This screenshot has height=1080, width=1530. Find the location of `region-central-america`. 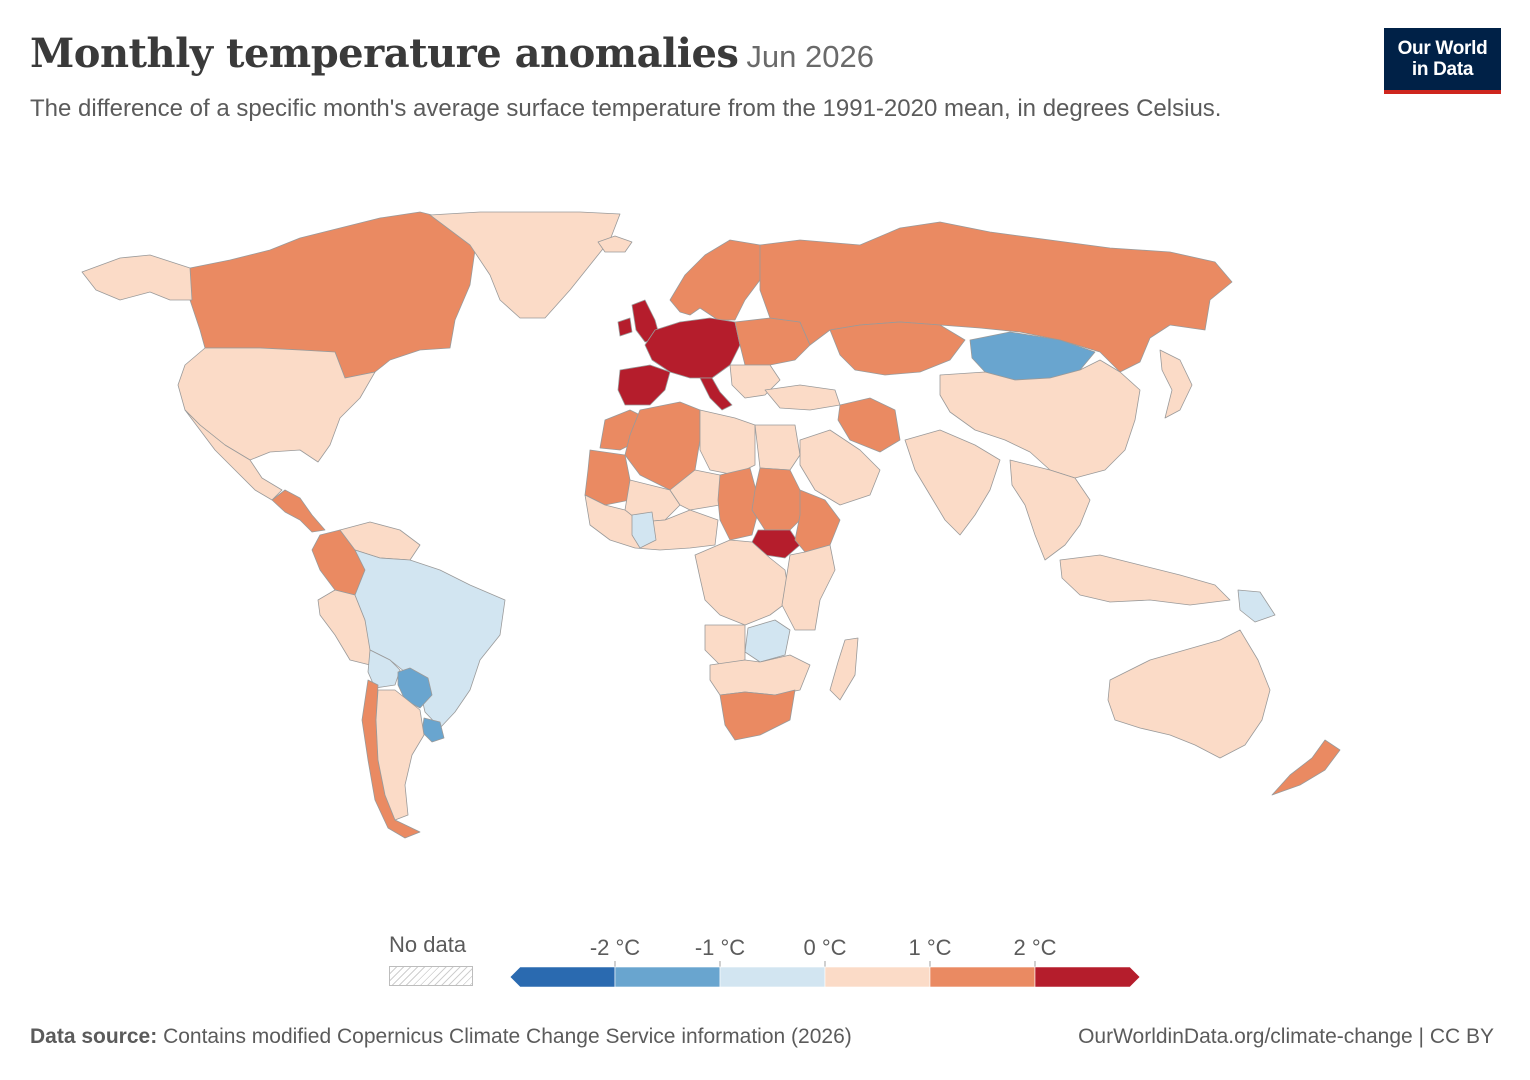

region-central-america is located at coordinates (298, 511).